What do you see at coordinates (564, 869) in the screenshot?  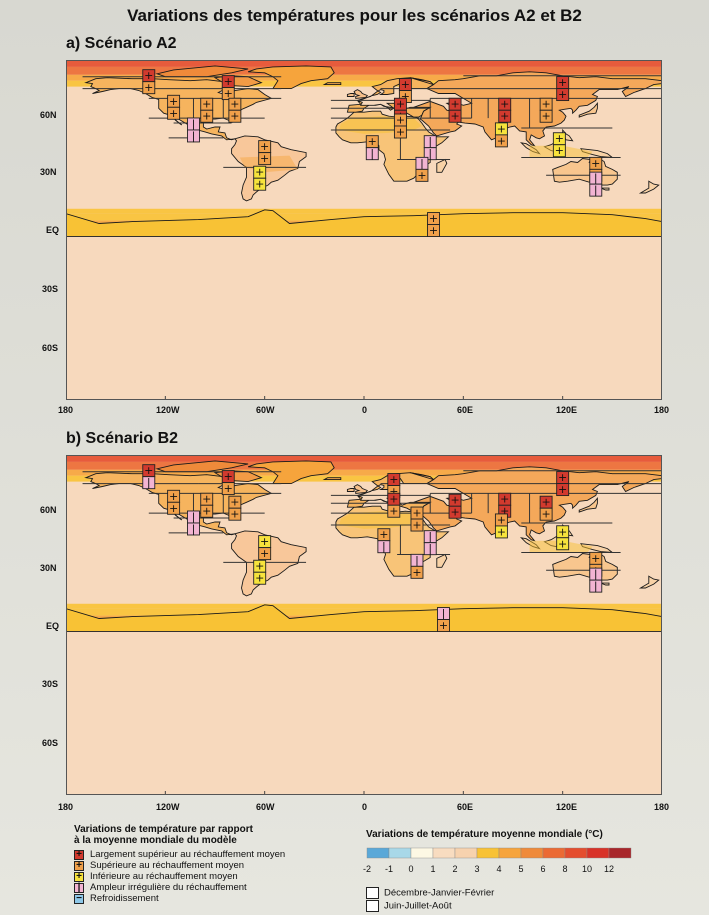 I see `scale-tick-label: 8` at bounding box center [564, 869].